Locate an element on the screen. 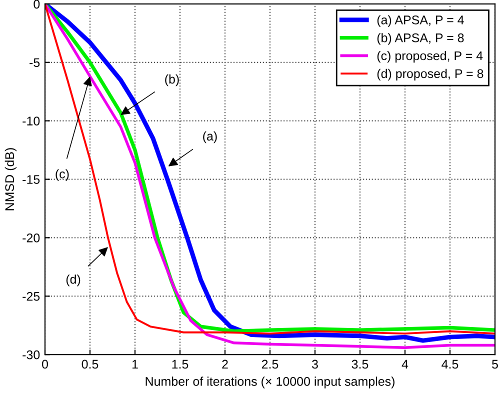 This screenshot has height=394, width=500. legend-label: (b) APSA, P = 8 is located at coordinates (420, 39).